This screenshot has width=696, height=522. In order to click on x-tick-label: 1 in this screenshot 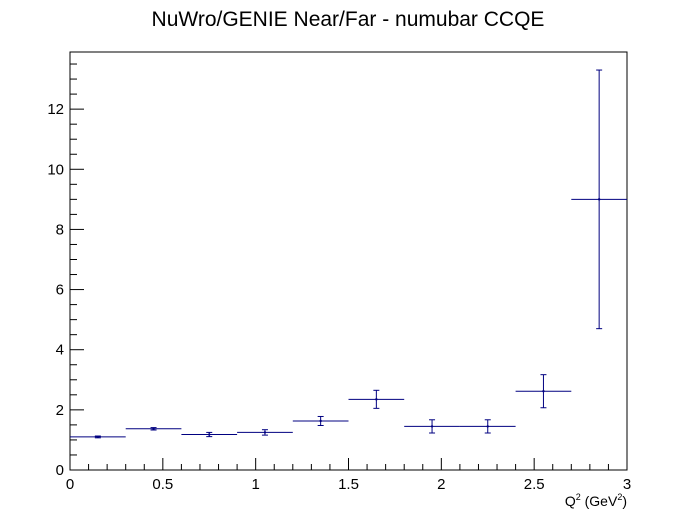, I will do `click(255, 484)`.